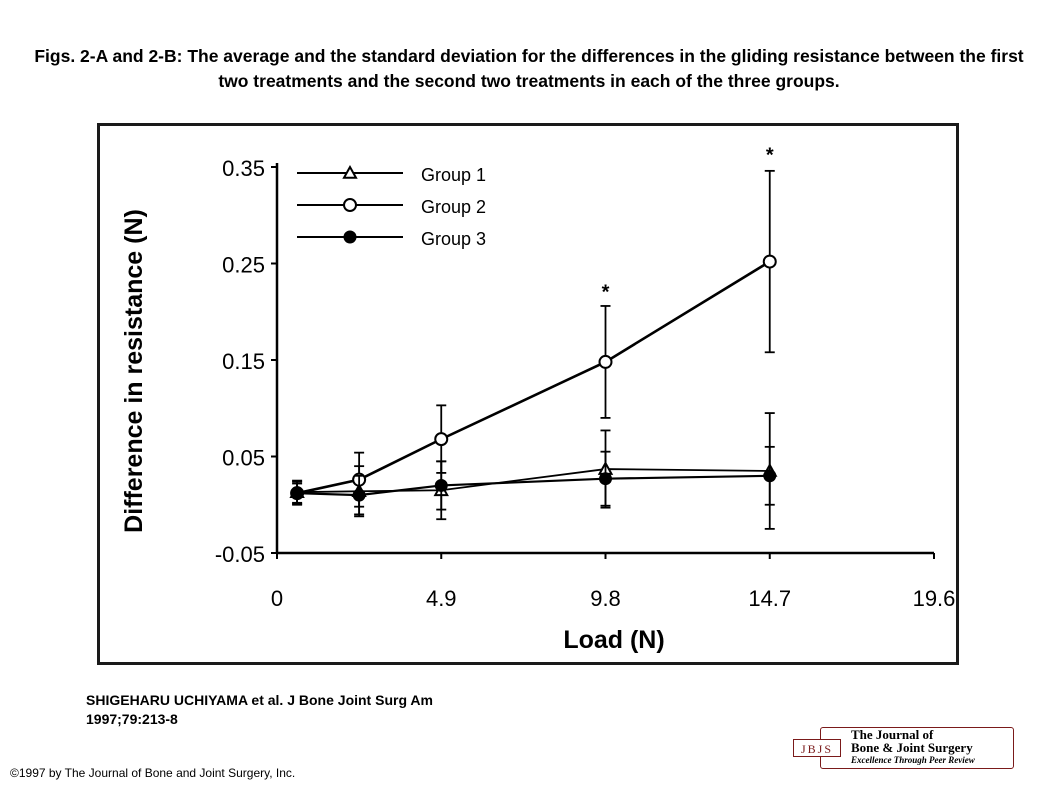 This screenshot has width=1058, height=793. I want to click on x-axis-label: Load (N), so click(613, 640).